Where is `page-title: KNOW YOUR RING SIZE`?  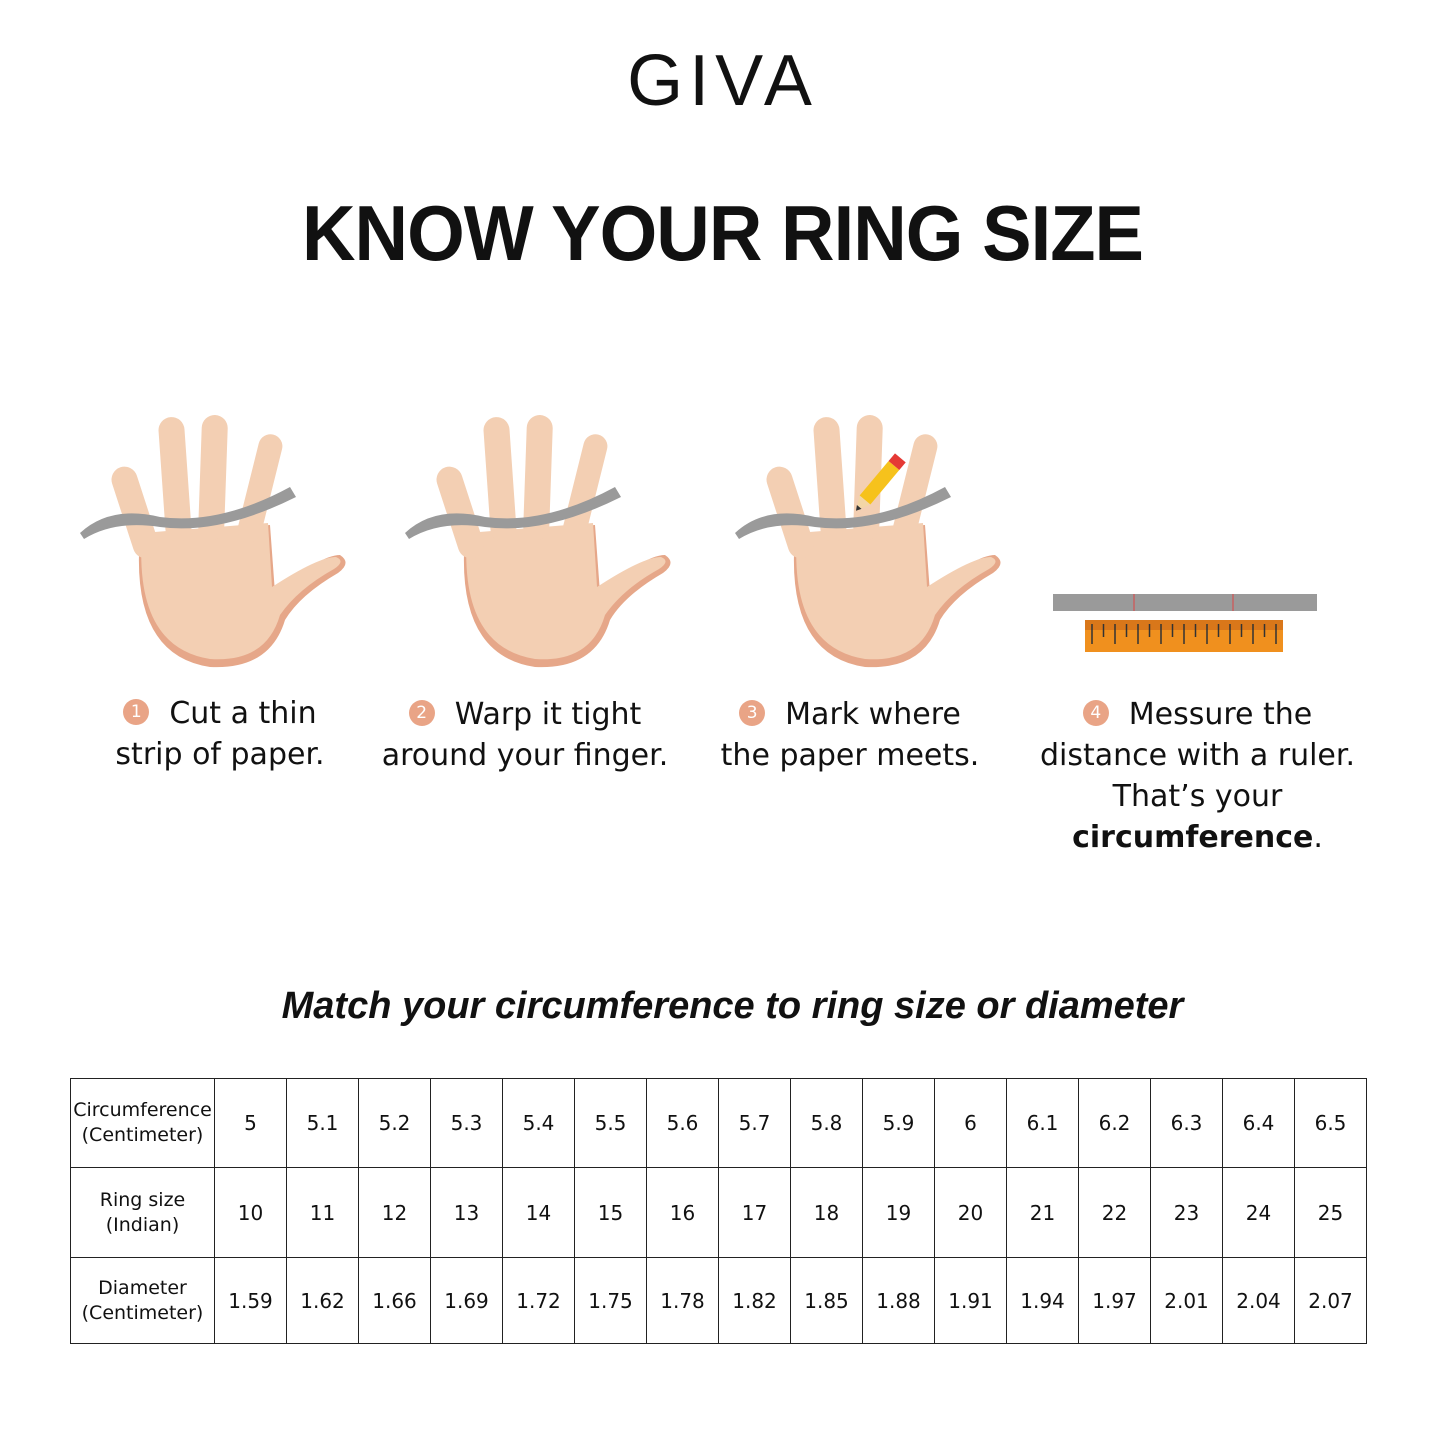 page-title: KNOW YOUR RING SIZE is located at coordinates (722, 233).